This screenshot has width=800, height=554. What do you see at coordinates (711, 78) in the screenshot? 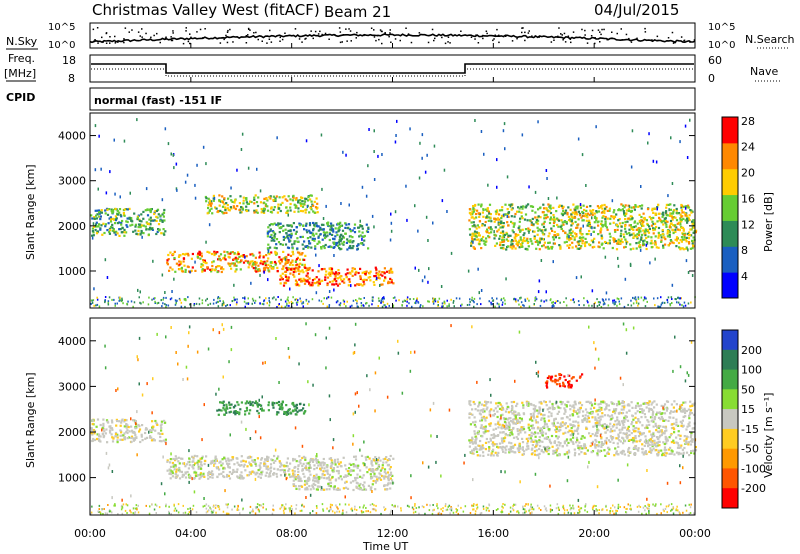
I see `nave-tick-0: 0` at bounding box center [711, 78].